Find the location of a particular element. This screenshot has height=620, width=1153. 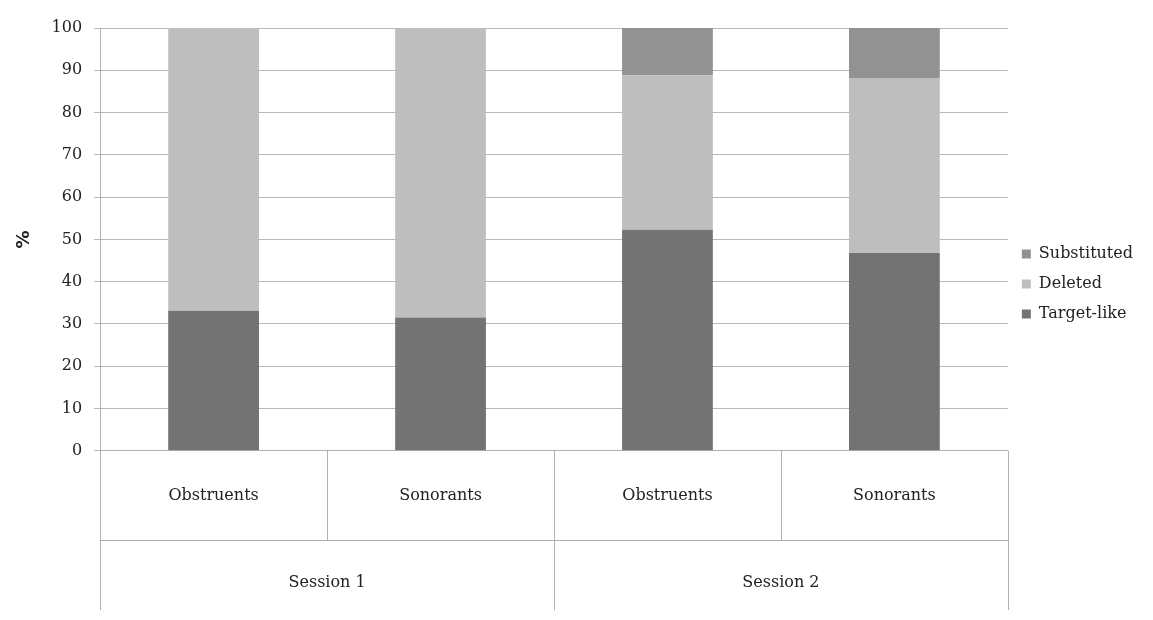

y-axis-title: % is located at coordinates (23, 239).